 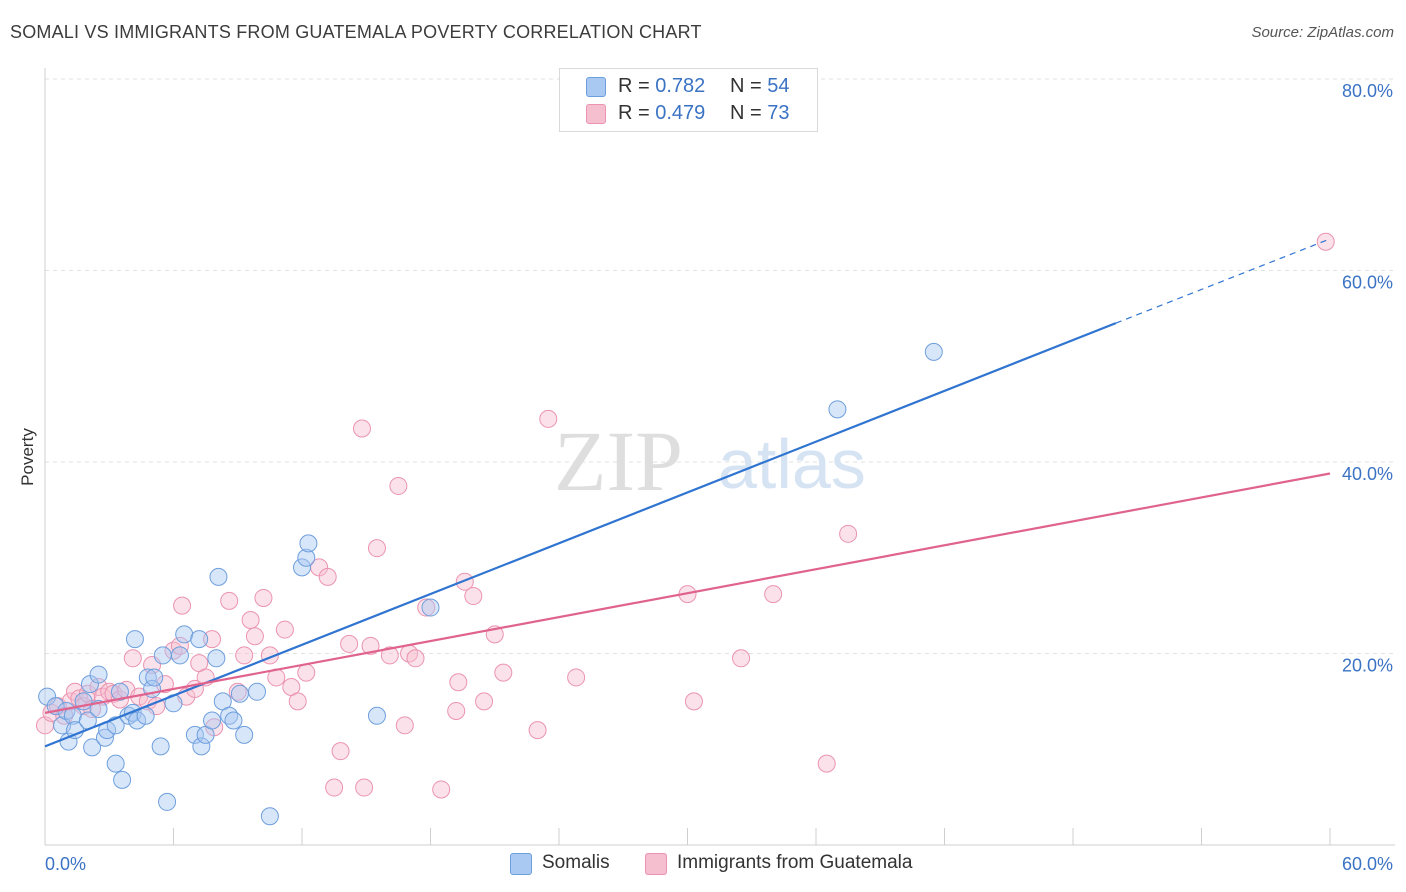 What do you see at coordinates (656, 864) in the screenshot?
I see `guatemala-legend-swatch` at bounding box center [656, 864].